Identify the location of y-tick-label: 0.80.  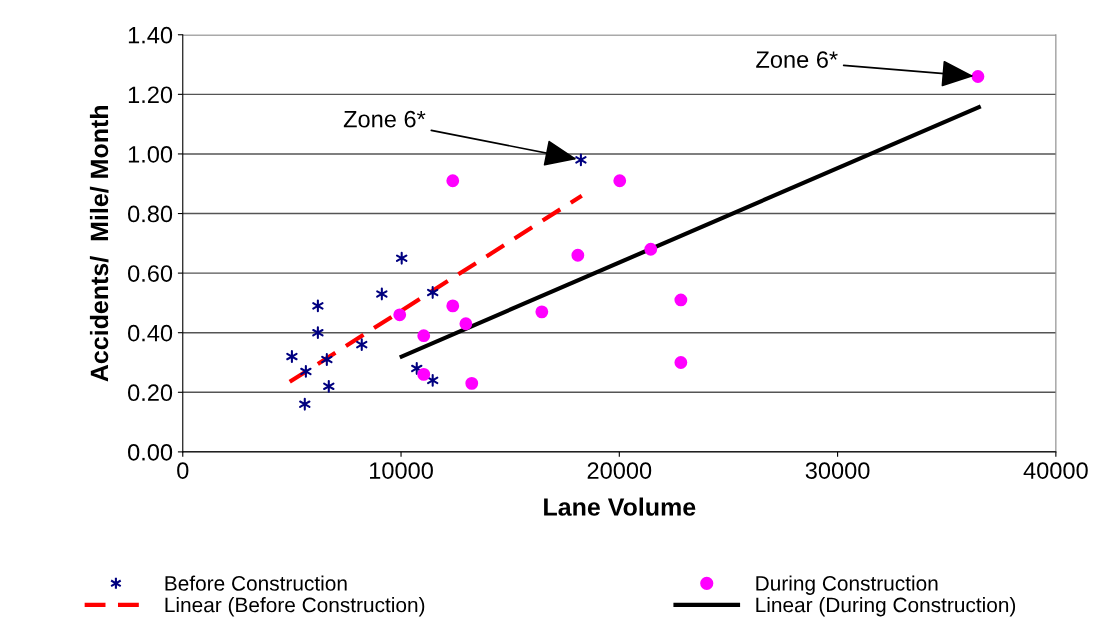
(150, 214).